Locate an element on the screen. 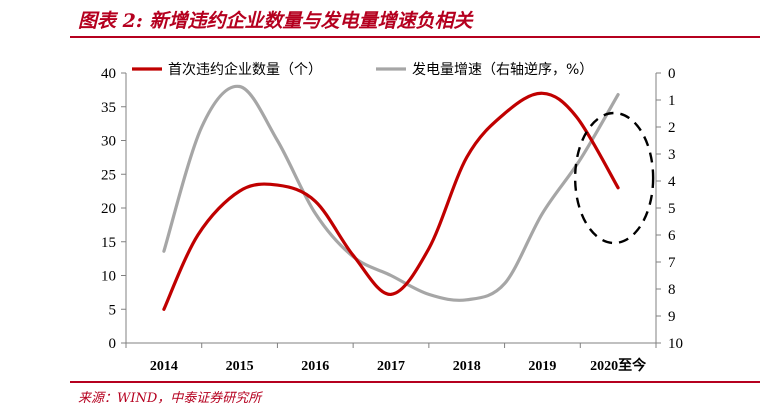  right-tick-label: 6 is located at coordinates (672, 236).